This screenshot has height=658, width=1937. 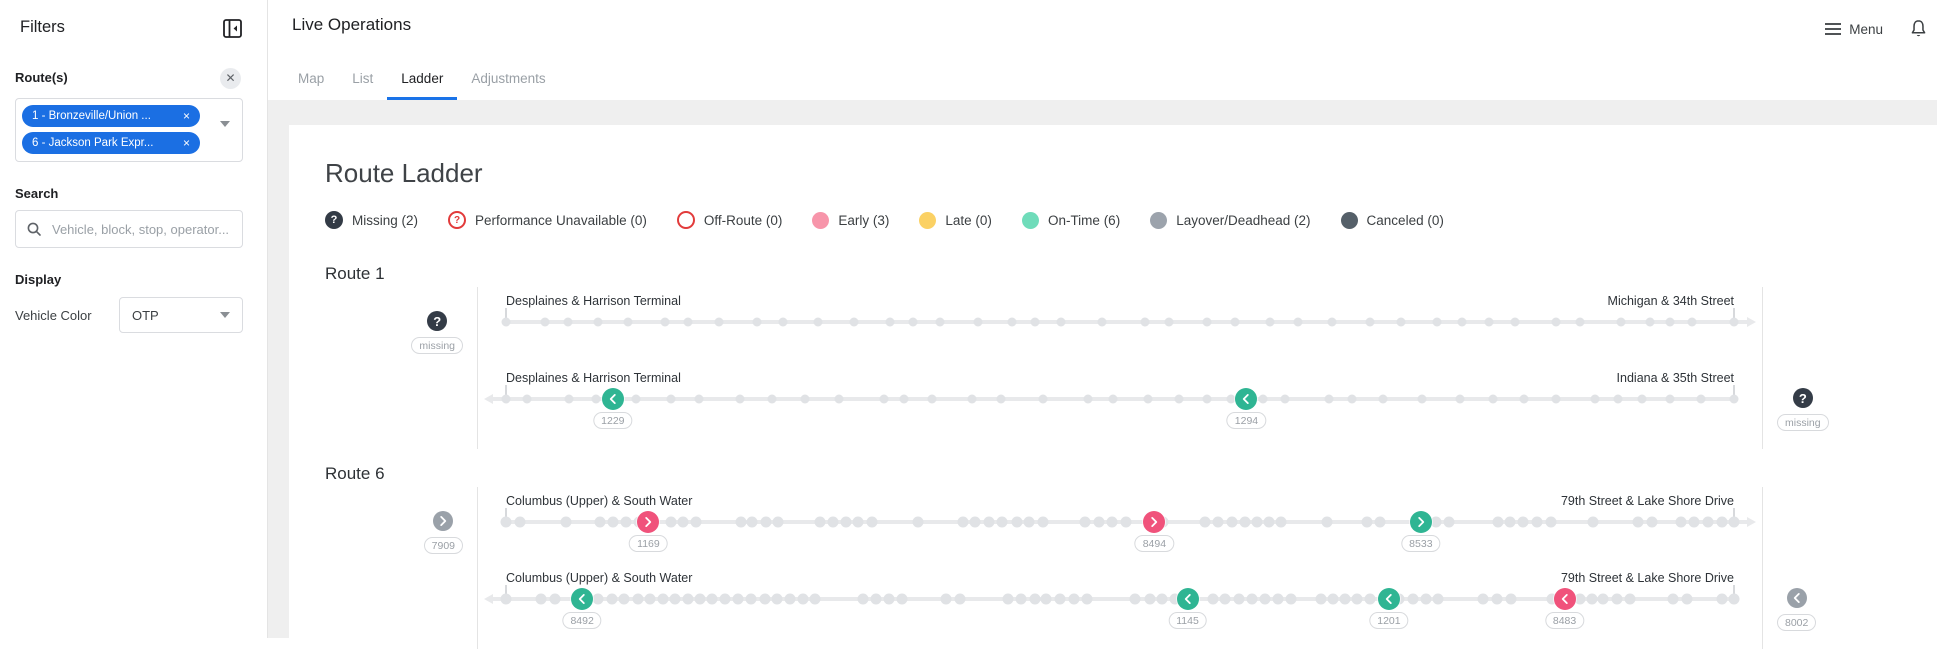 What do you see at coordinates (1421, 543) in the screenshot?
I see `vehicle-id-pill: 8533` at bounding box center [1421, 543].